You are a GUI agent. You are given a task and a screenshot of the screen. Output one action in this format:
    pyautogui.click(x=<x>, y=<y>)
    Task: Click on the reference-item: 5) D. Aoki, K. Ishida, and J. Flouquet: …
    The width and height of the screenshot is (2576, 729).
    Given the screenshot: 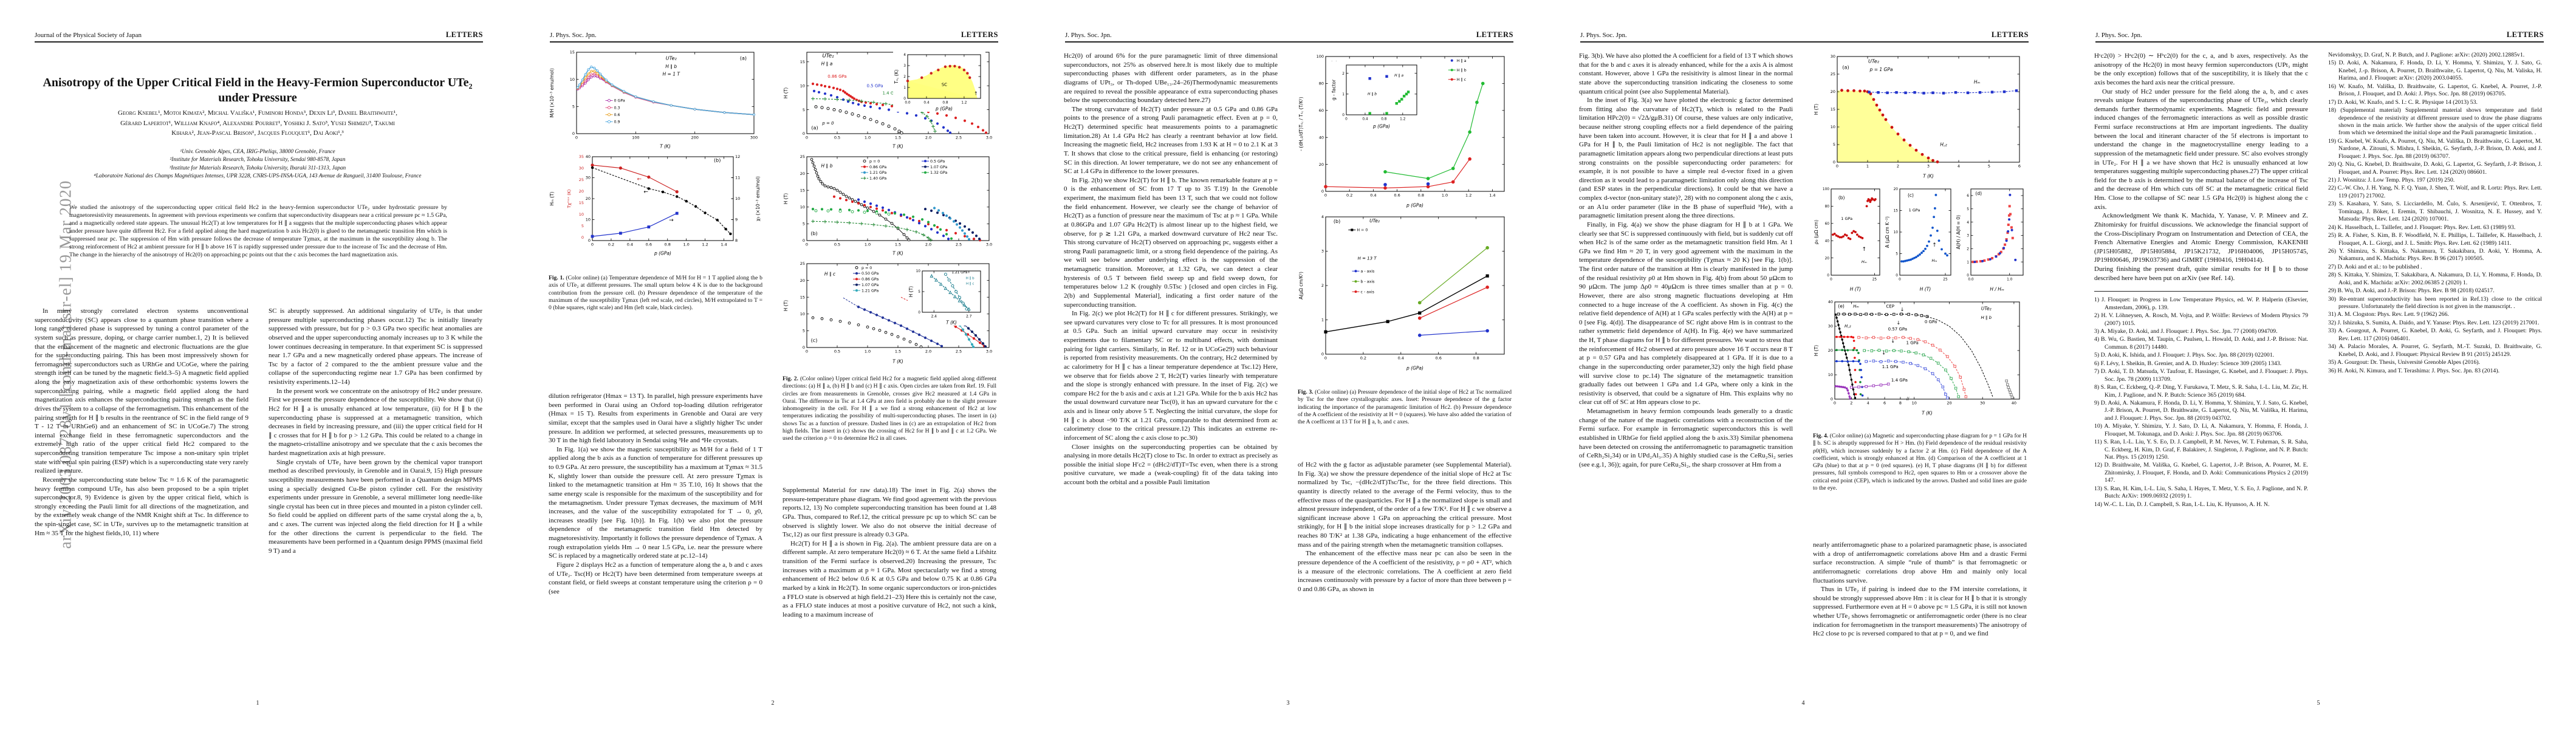 What is the action you would take?
    pyautogui.click(x=2184, y=356)
    